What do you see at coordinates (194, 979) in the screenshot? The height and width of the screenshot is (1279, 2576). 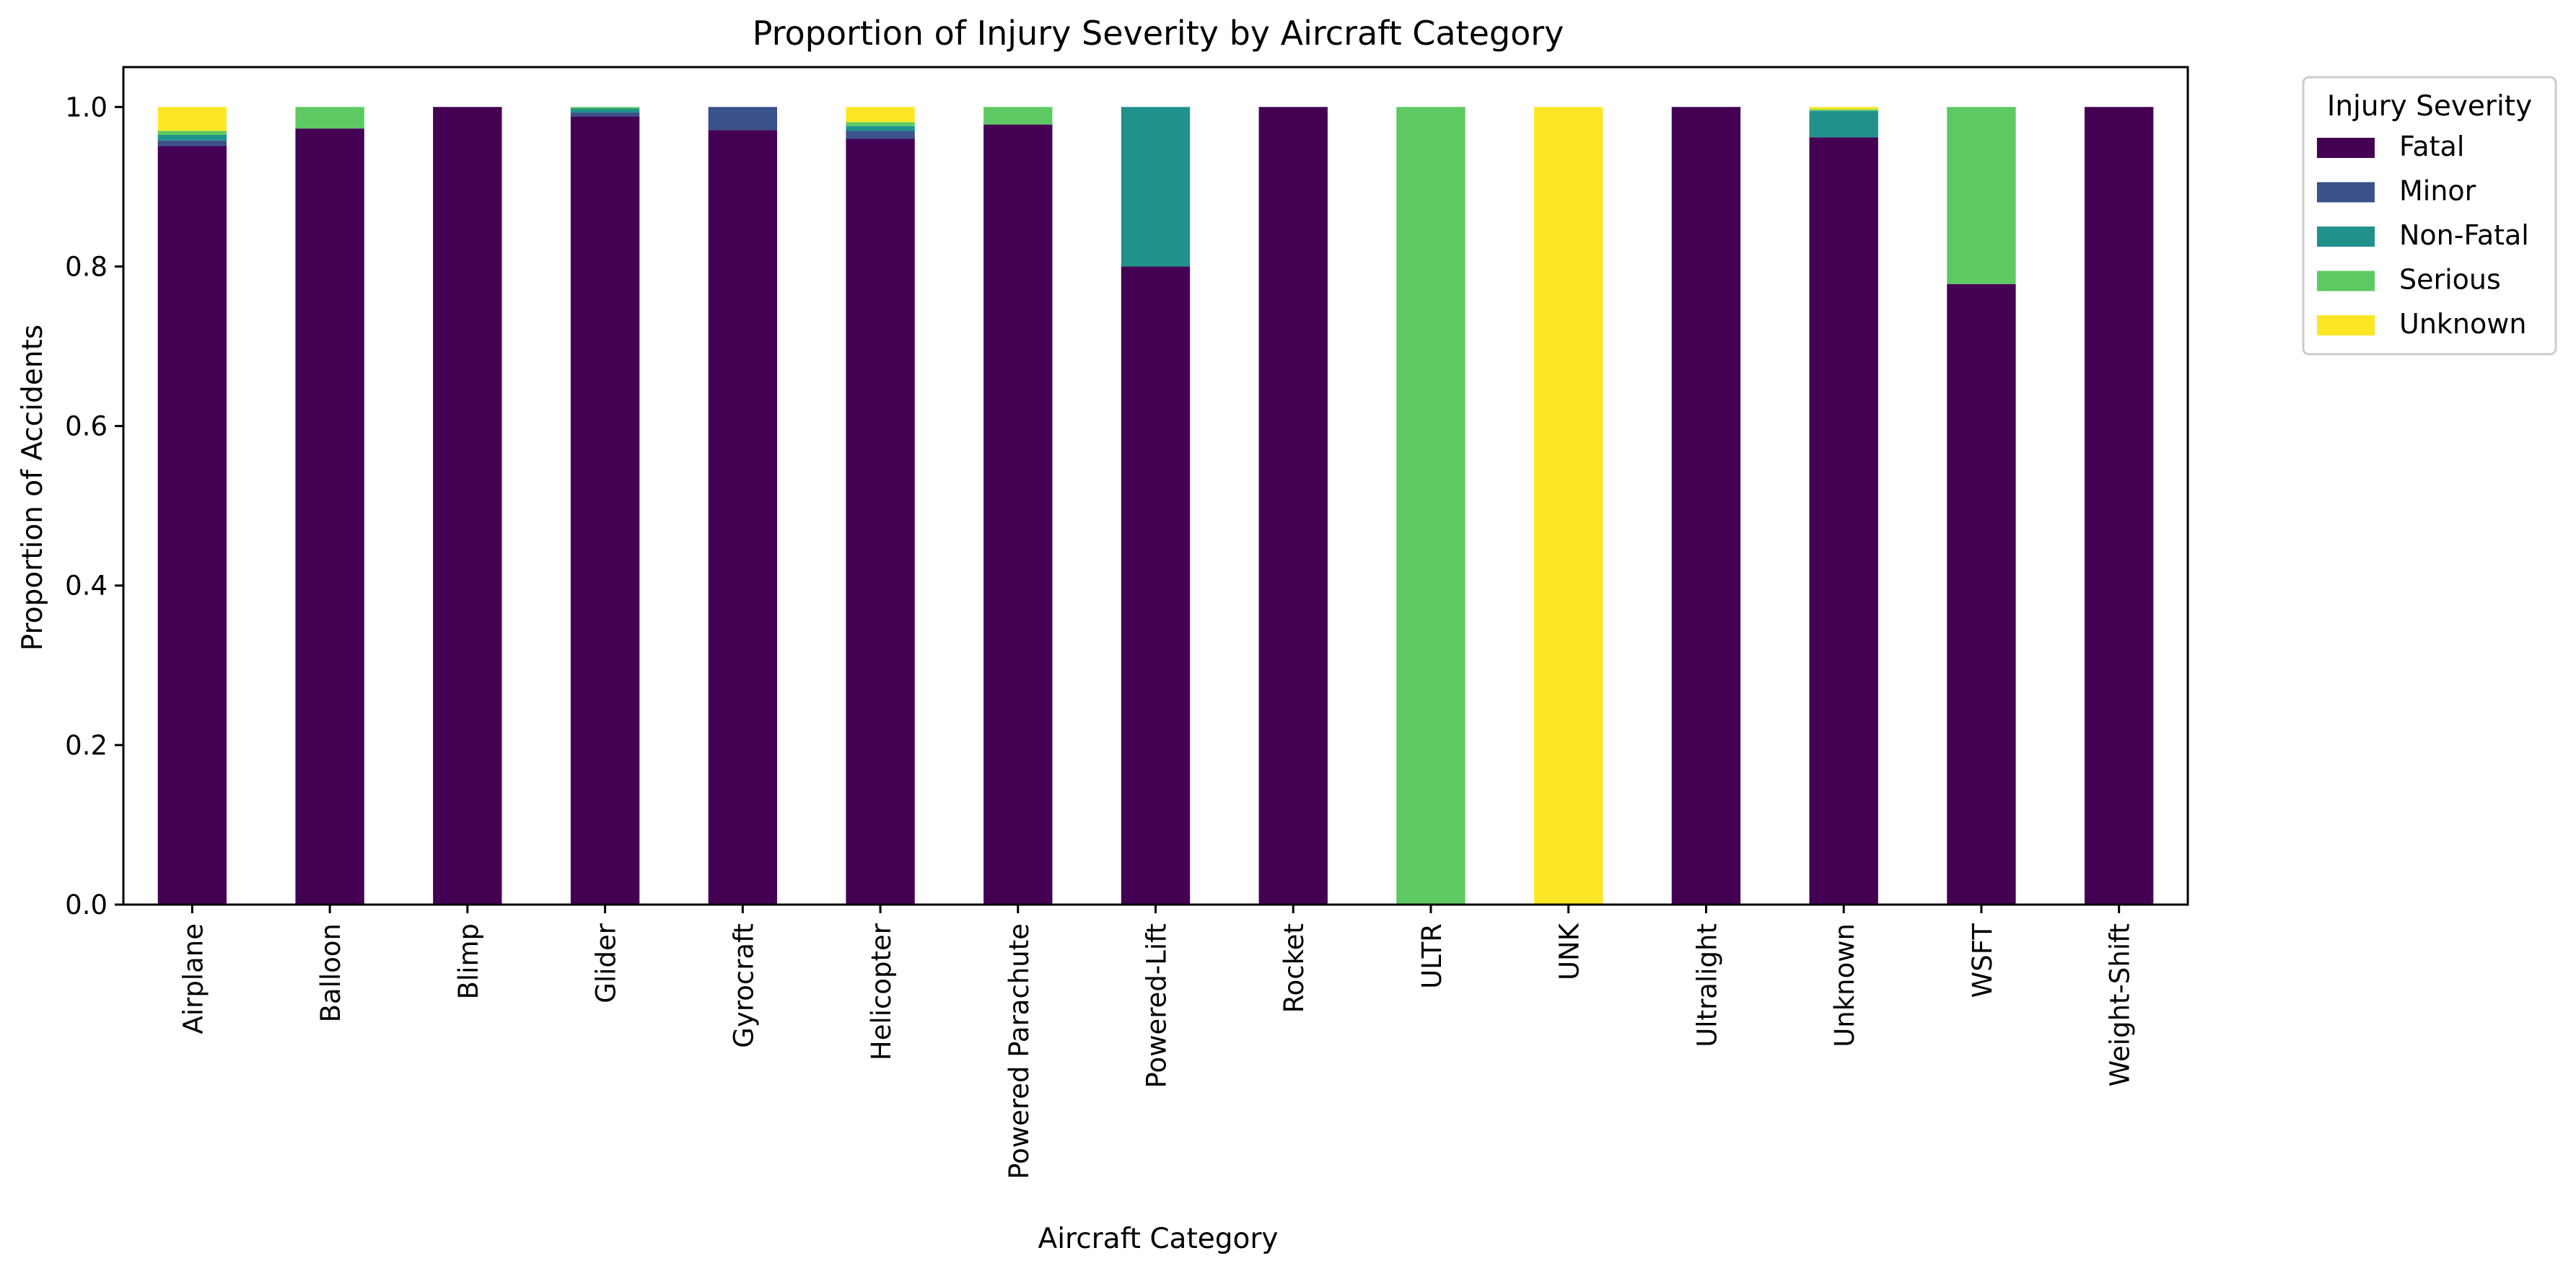 I see `x-tick-label-airplane: Airplane` at bounding box center [194, 979].